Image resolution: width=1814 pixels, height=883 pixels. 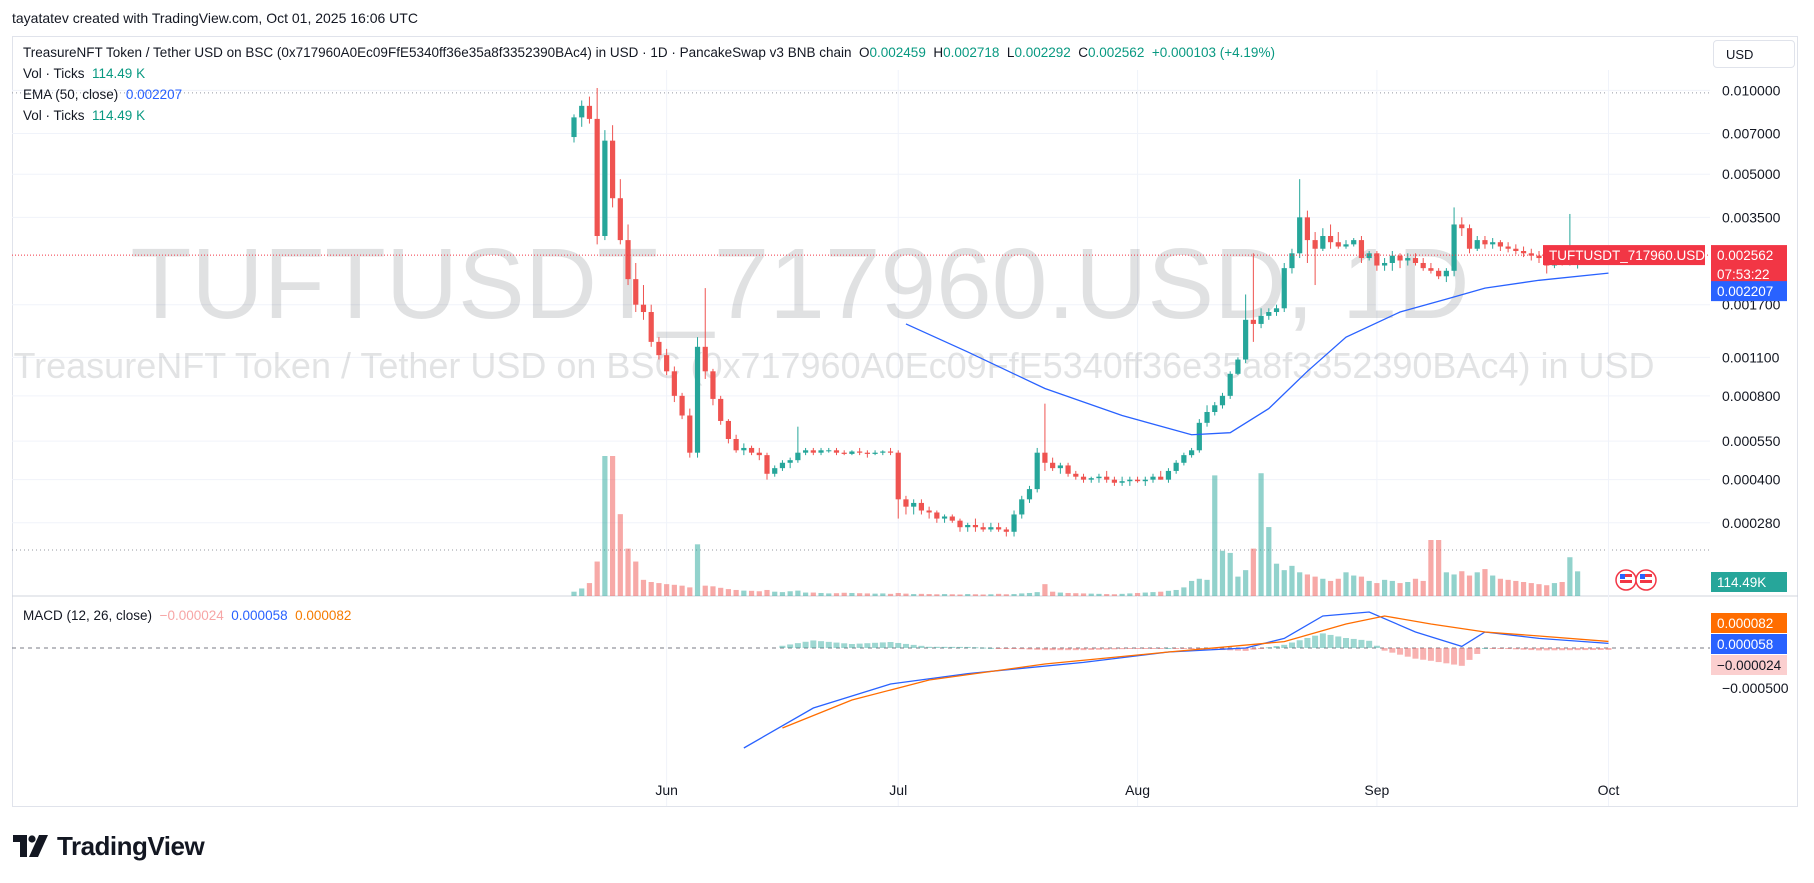 I want to click on price-axis-label: 0.003500, so click(x=1751, y=217).